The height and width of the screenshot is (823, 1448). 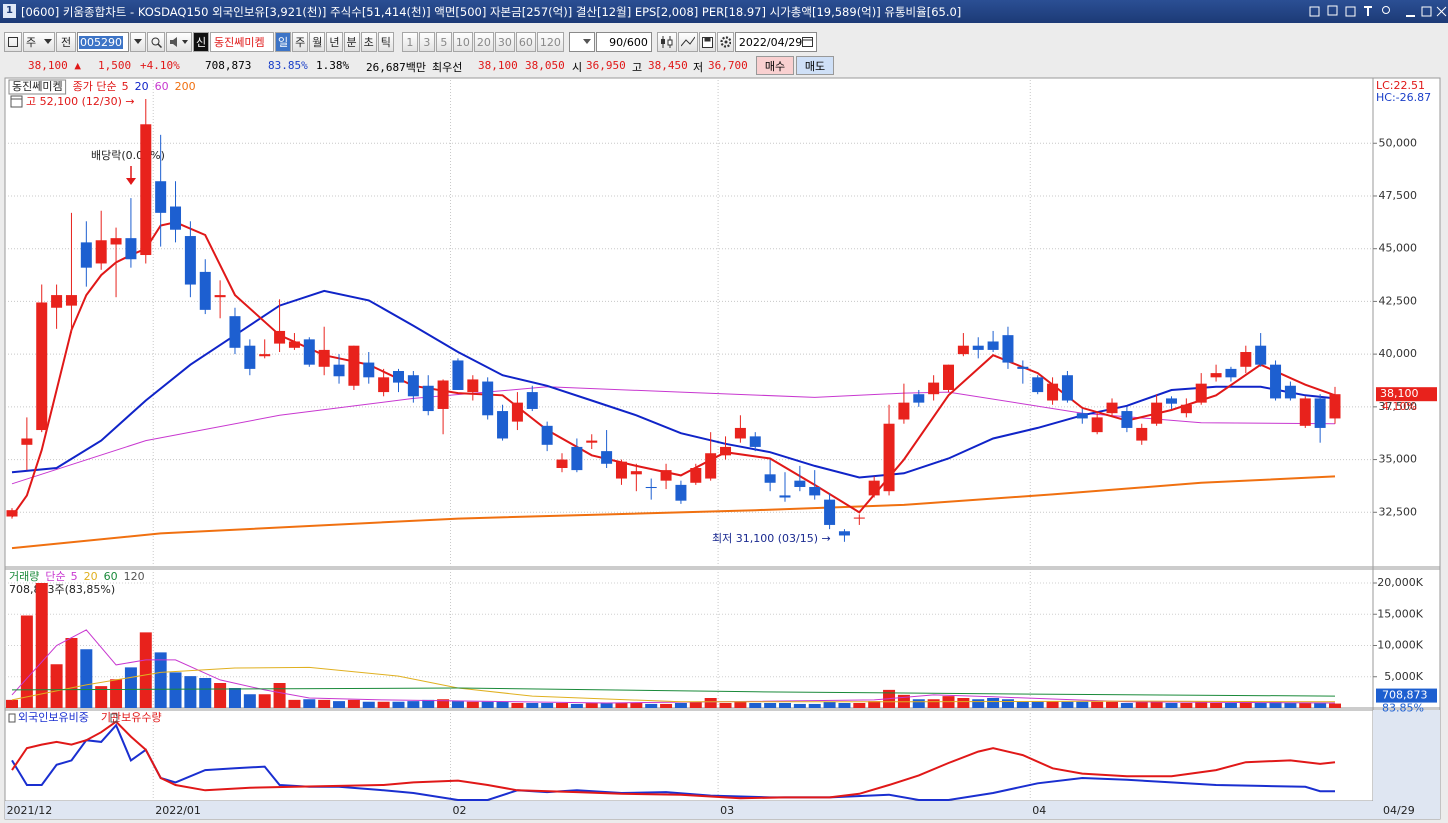 What do you see at coordinates (426, 42) in the screenshot?
I see `interval-button: 3` at bounding box center [426, 42].